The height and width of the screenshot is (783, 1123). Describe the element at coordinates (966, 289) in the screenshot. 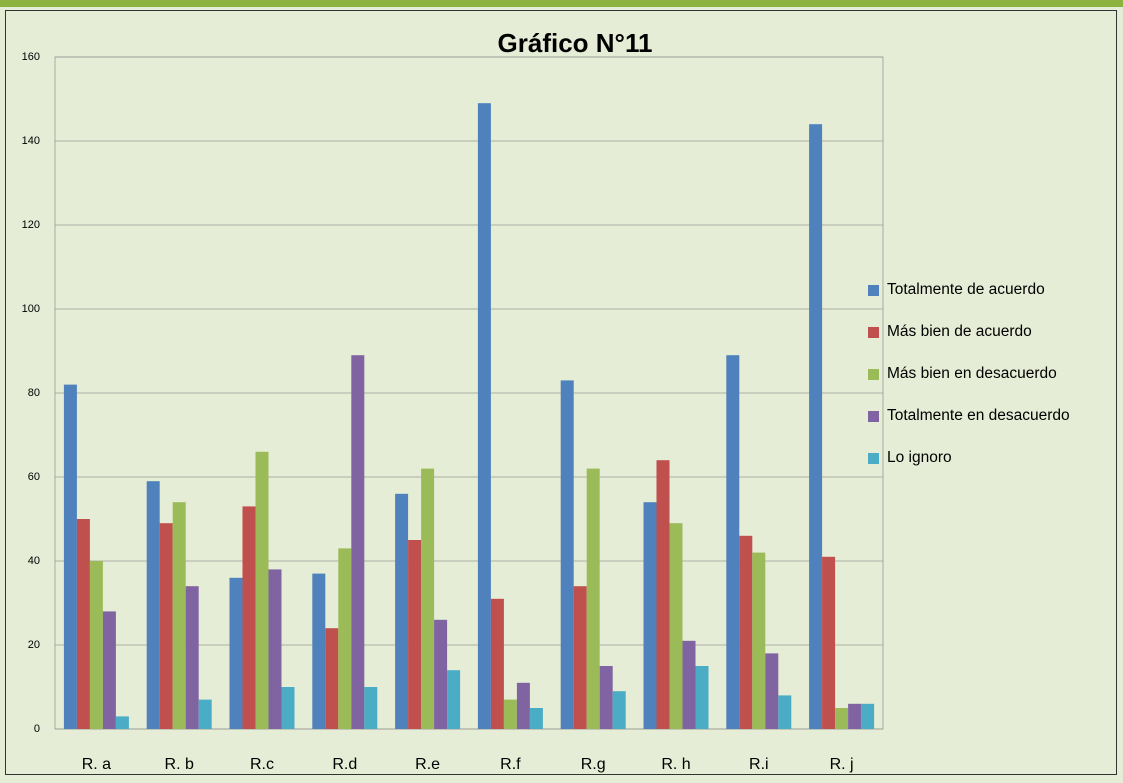

I see `legend-label: Totalmente de acuerdo` at that location.